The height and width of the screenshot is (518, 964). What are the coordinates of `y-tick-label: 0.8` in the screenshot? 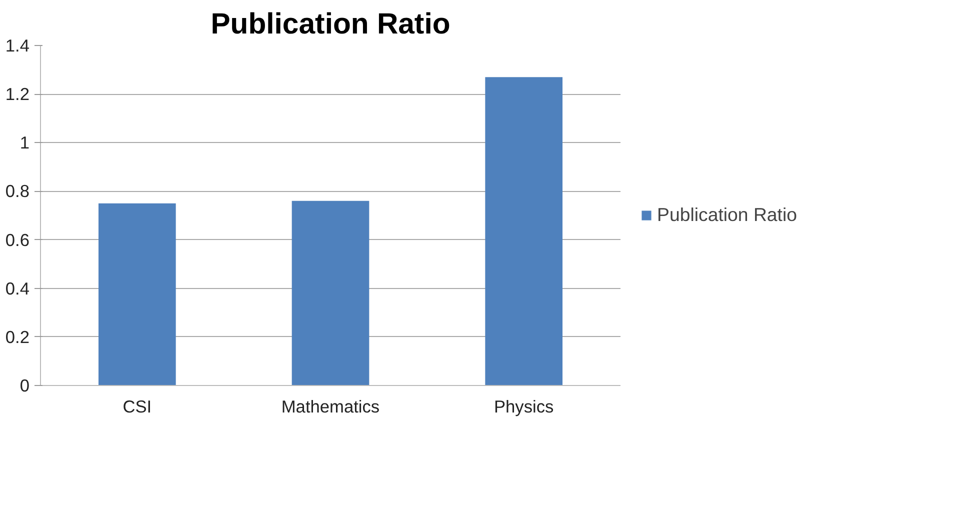 It's located at (17, 191).